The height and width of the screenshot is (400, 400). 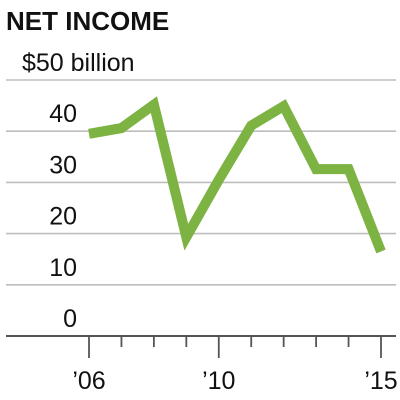 What do you see at coordinates (63, 165) in the screenshot?
I see `y-tick-label: 30` at bounding box center [63, 165].